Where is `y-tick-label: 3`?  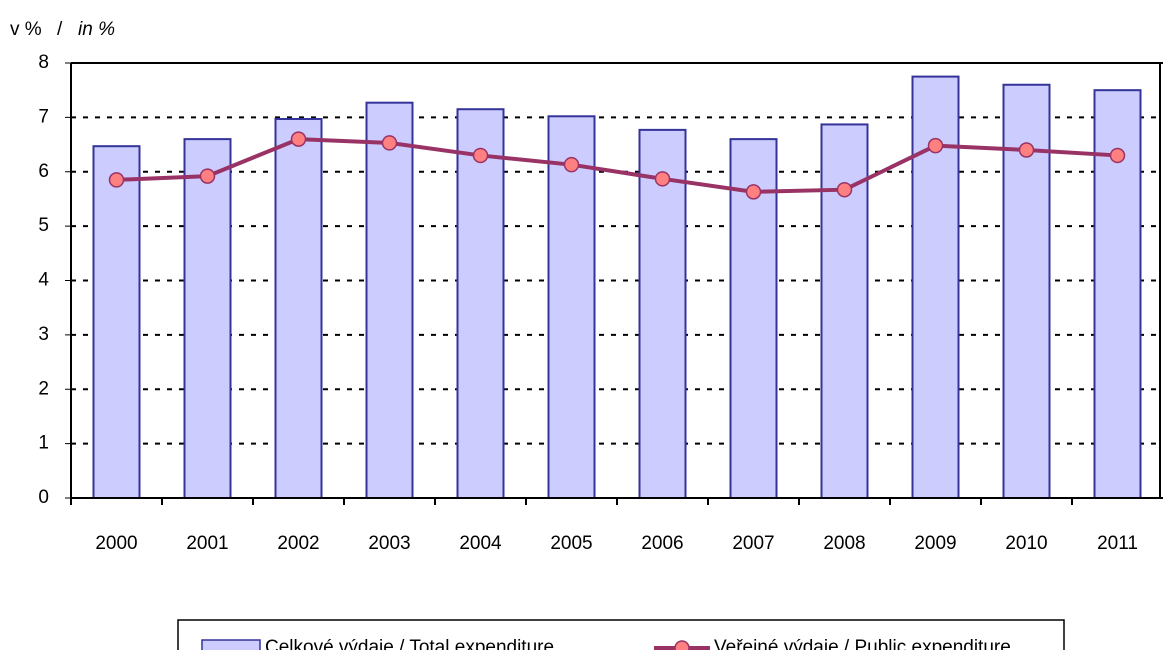
y-tick-label: 3 is located at coordinates (43, 334).